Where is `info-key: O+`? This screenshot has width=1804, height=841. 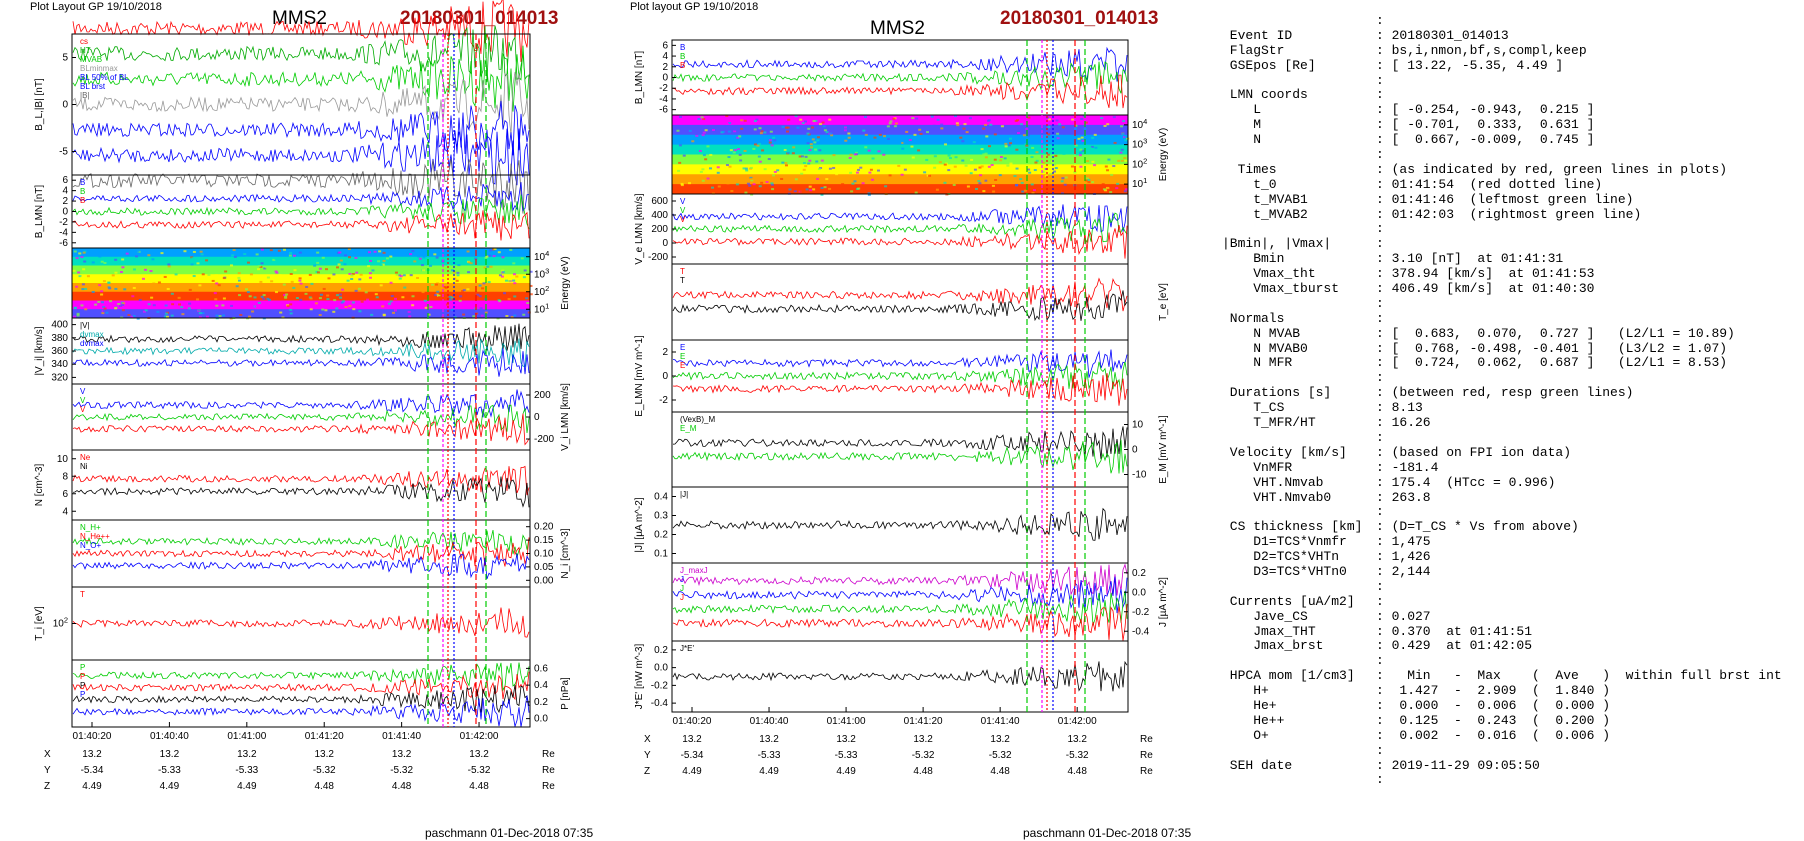
info-key: O+ is located at coordinates (1245, 735).